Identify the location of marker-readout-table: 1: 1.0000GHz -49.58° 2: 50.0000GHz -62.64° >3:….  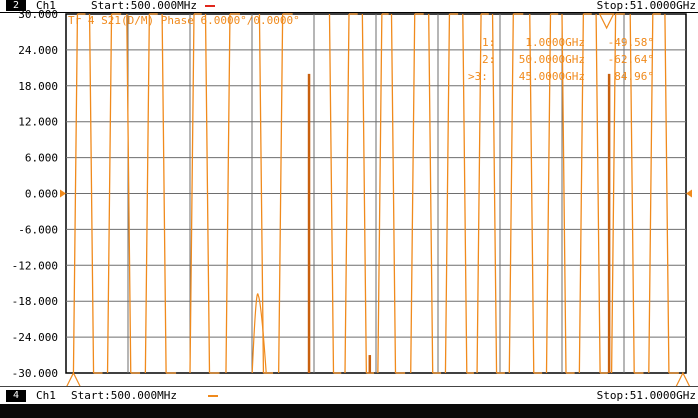
(561, 59).